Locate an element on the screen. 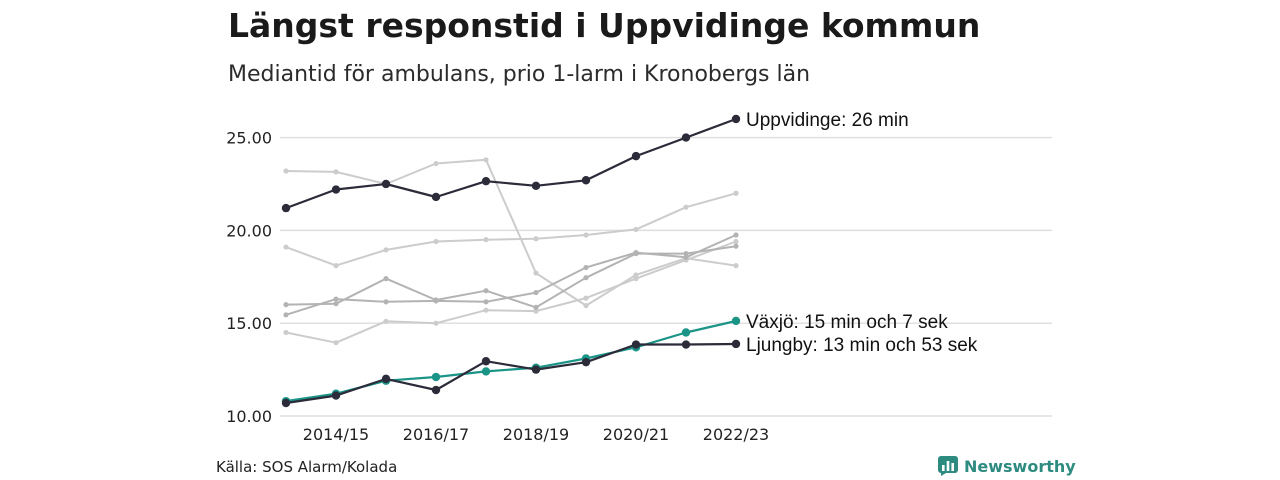 The image size is (1280, 480). x-tick-label: 2018/19 is located at coordinates (536, 434).